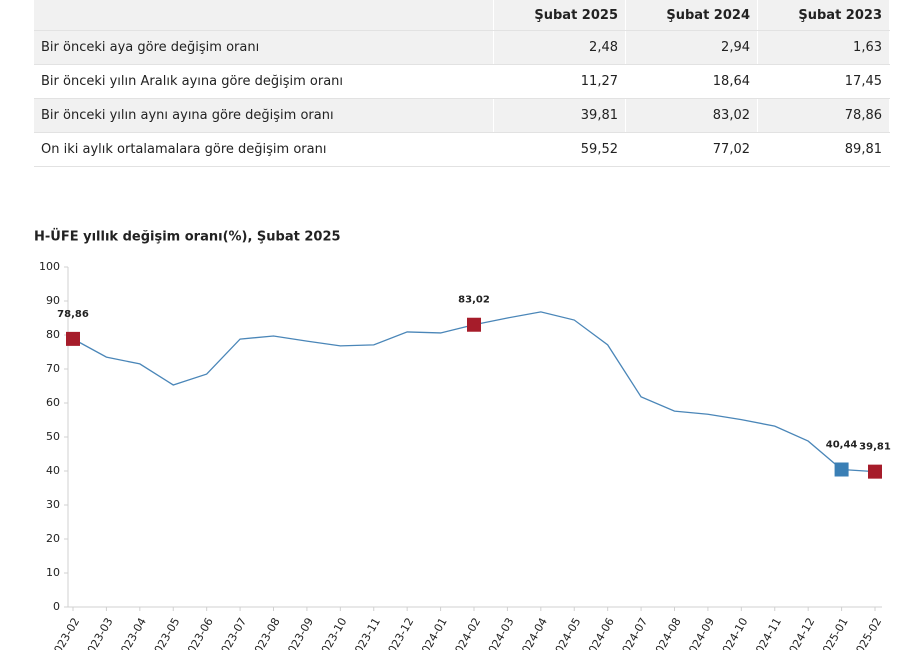 Image resolution: width=909 pixels, height=650 pixels. What do you see at coordinates (823, 149) in the screenshot?
I see `cell-value: 89,81` at bounding box center [823, 149].